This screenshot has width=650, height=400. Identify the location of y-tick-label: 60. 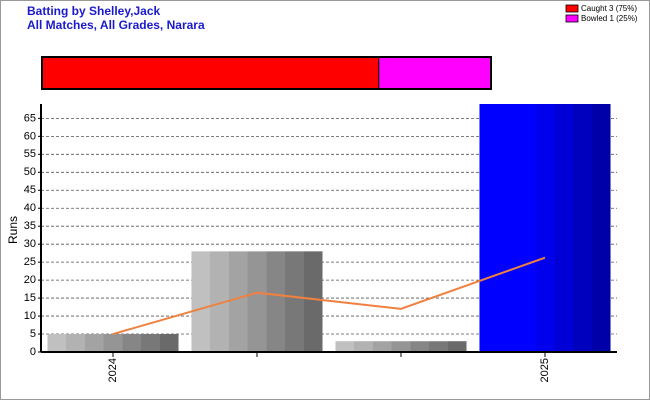
(30, 136).